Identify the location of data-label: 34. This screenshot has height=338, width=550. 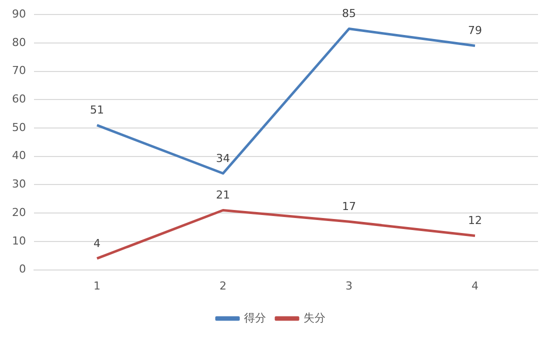
(223, 158).